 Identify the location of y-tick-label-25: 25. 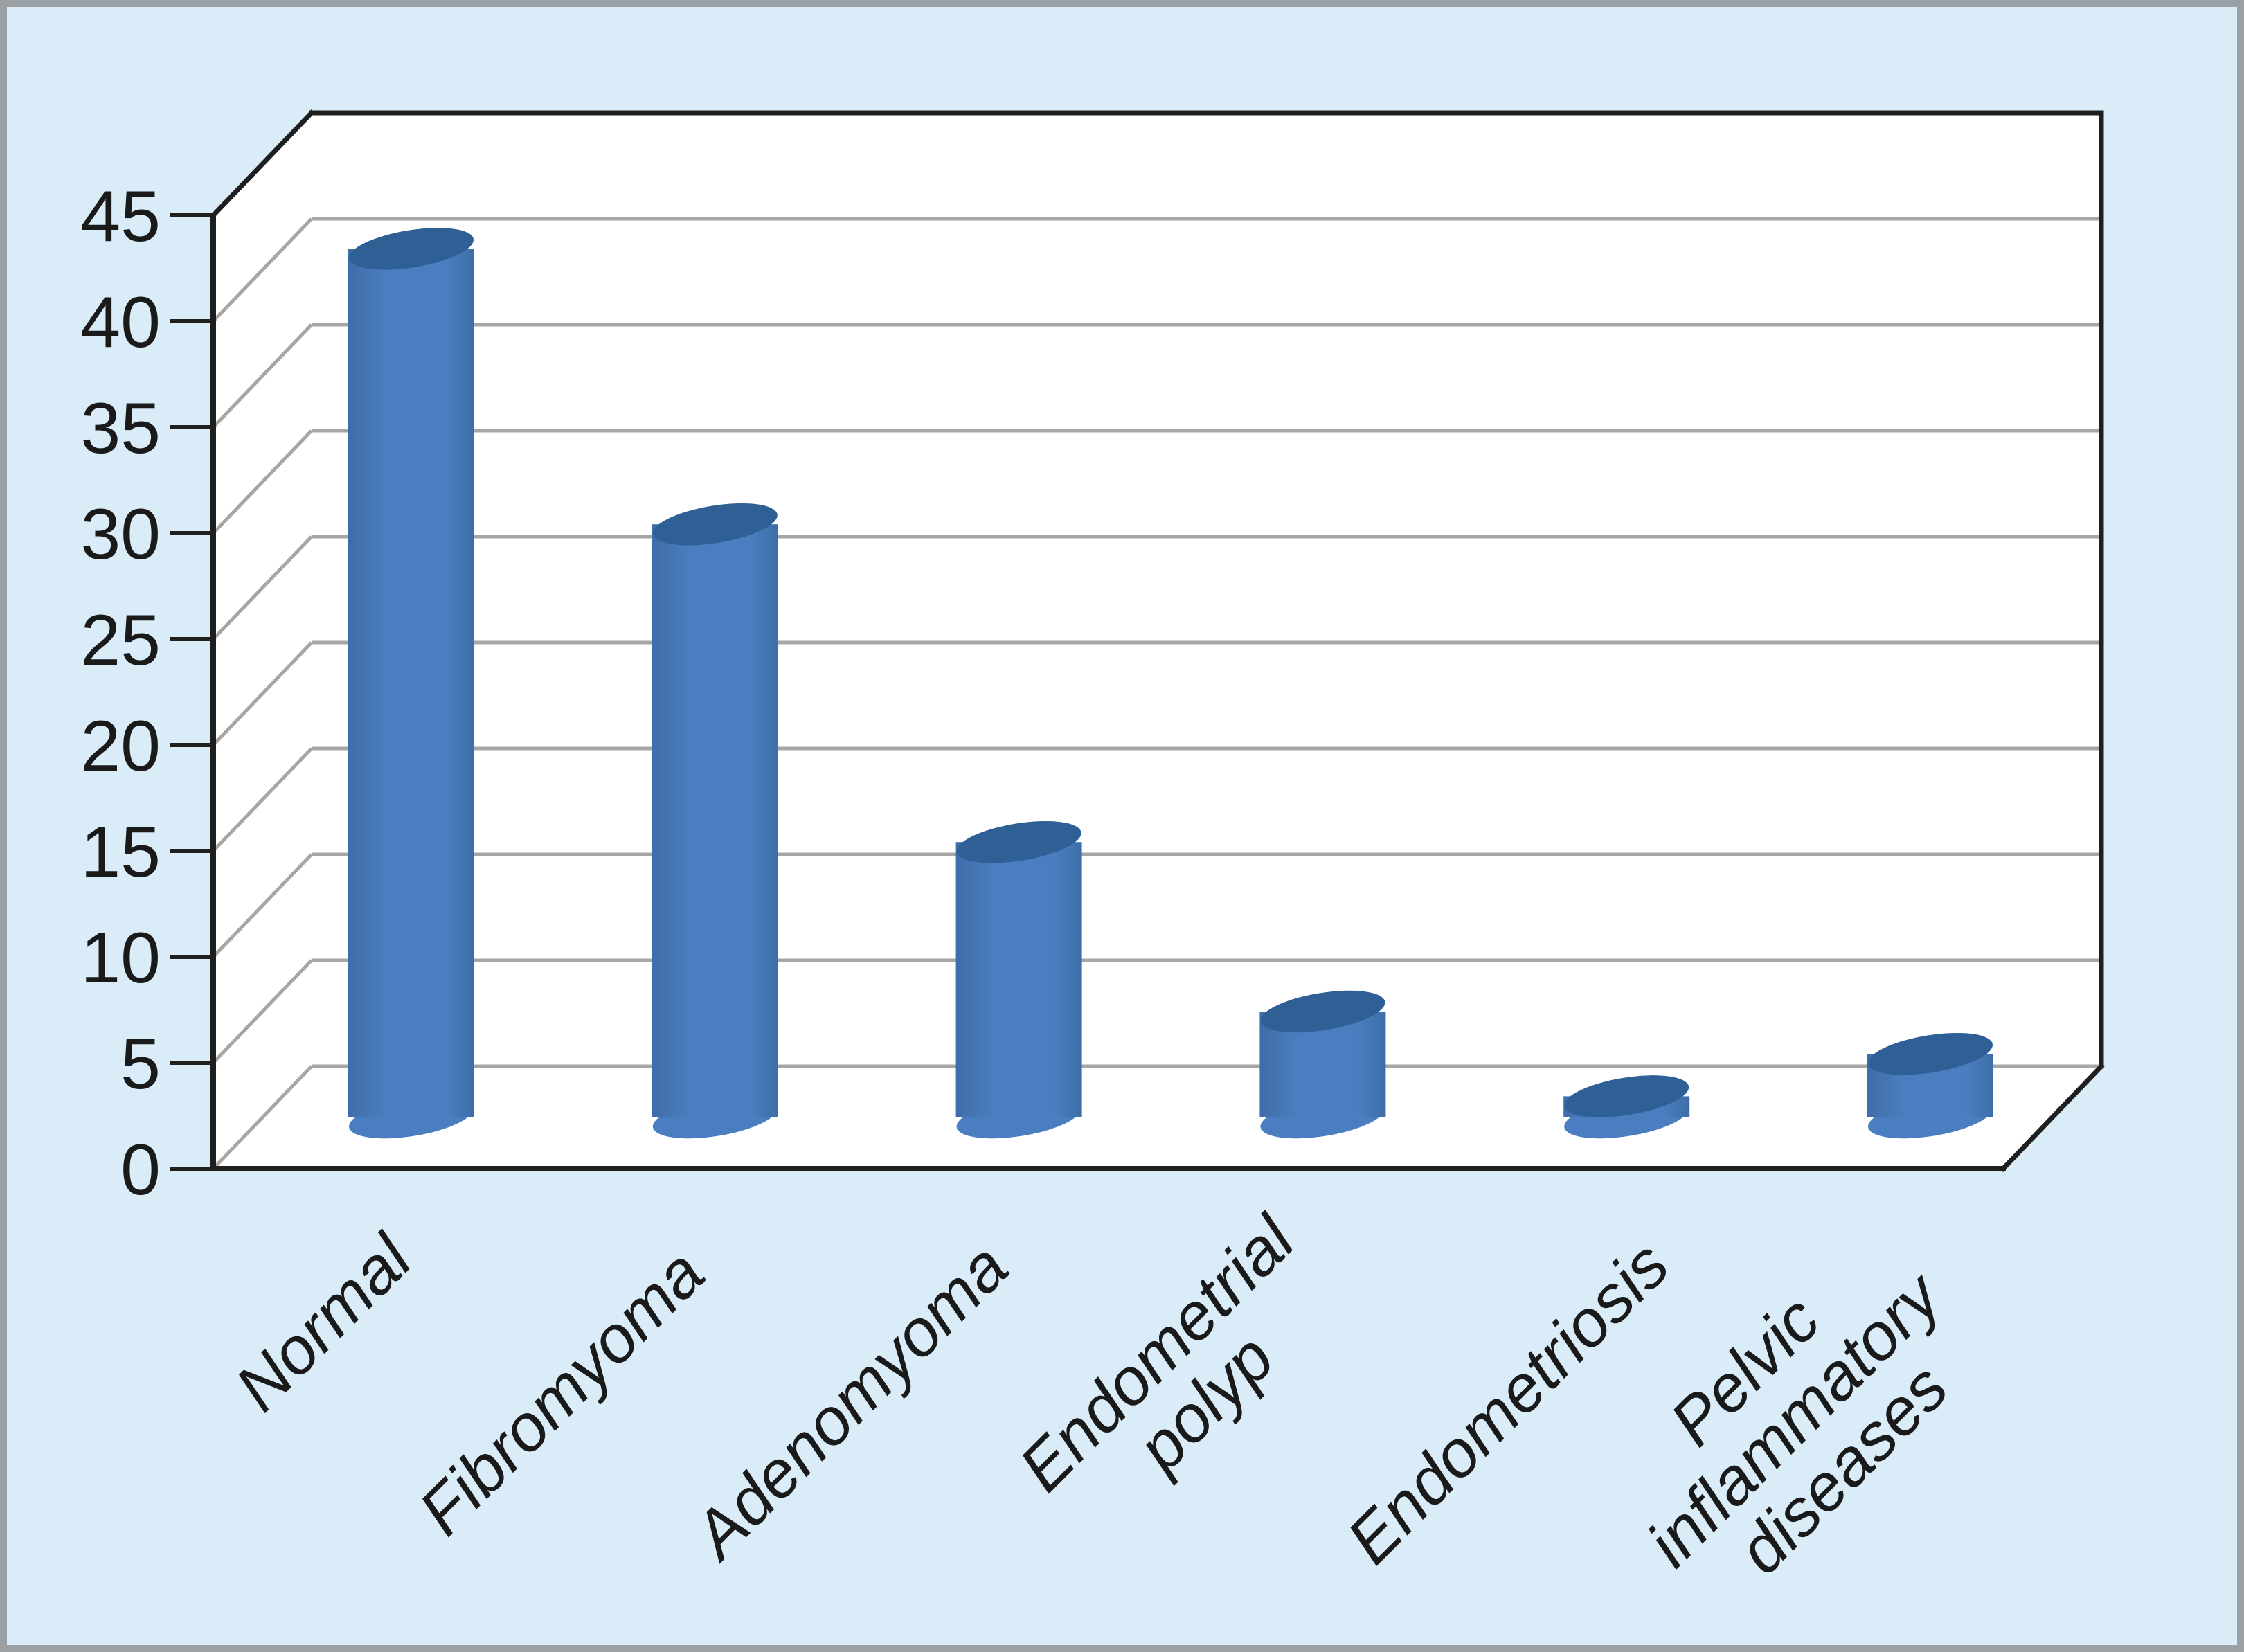
(120, 640).